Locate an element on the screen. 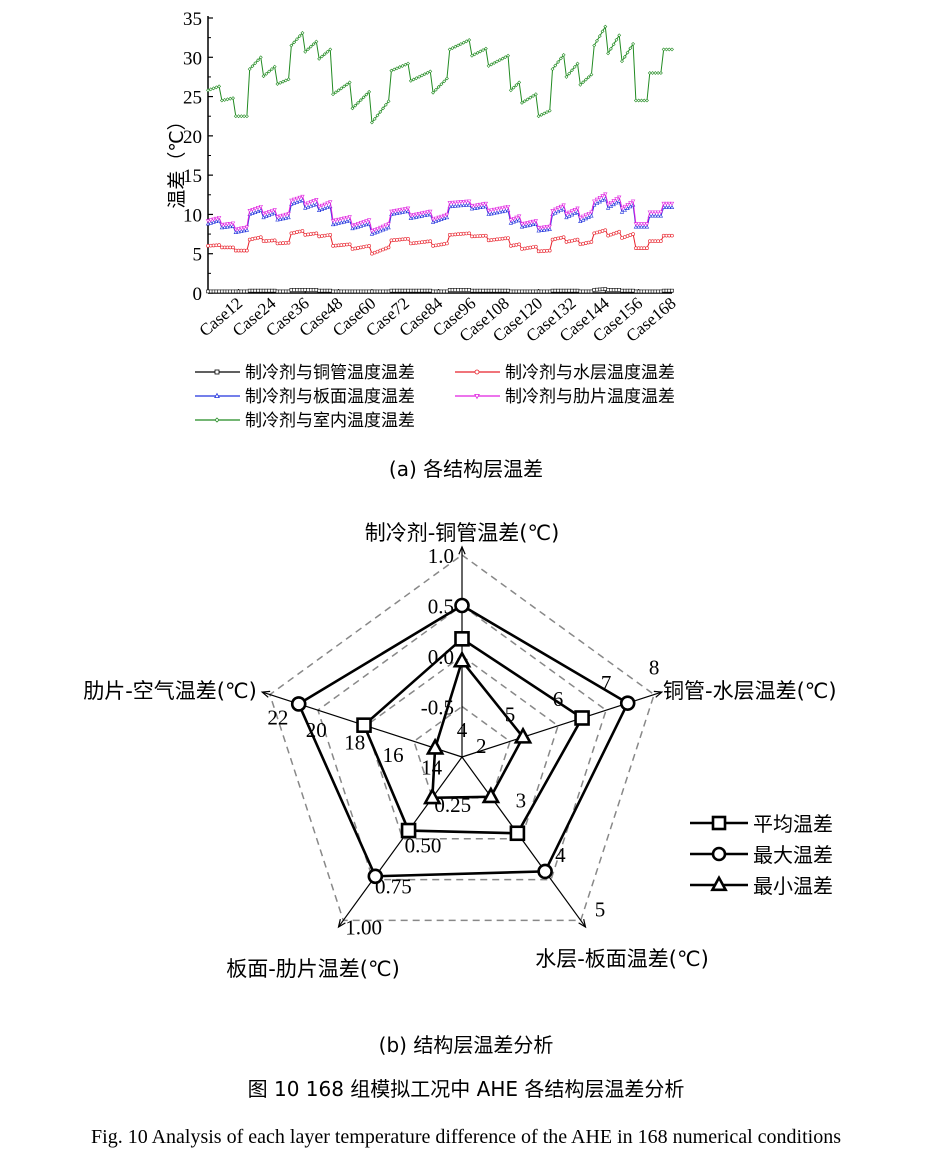 The height and width of the screenshot is (1155, 929). legend-item: 最大温差 is located at coordinates (761, 855).